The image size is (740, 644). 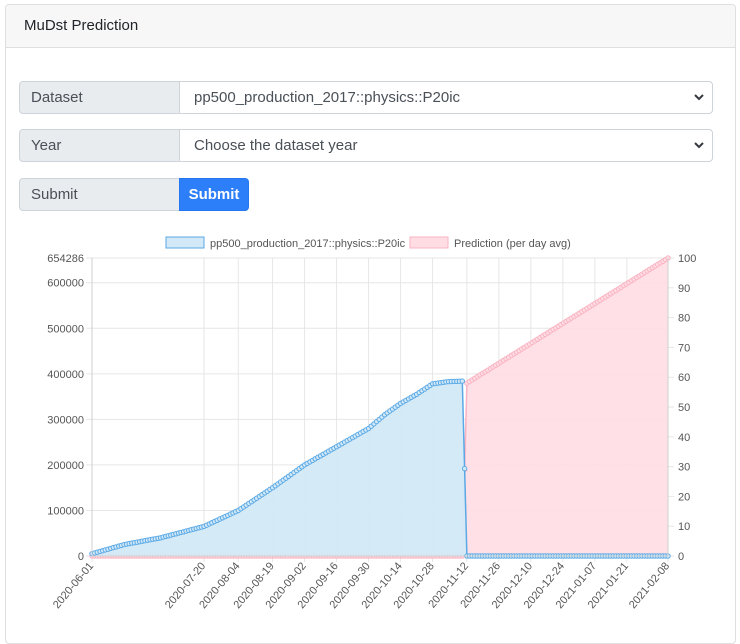 I want to click on y-right-tick-label: 10, so click(x=684, y=527).